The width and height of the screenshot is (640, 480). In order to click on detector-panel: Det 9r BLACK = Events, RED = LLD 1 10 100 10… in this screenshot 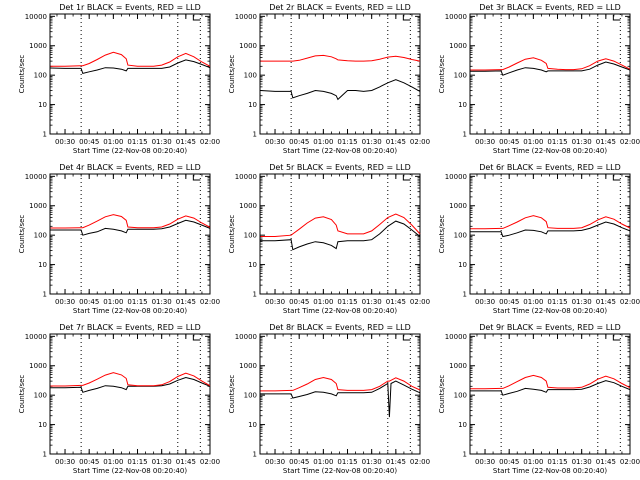, I will do `click(539, 399)`.